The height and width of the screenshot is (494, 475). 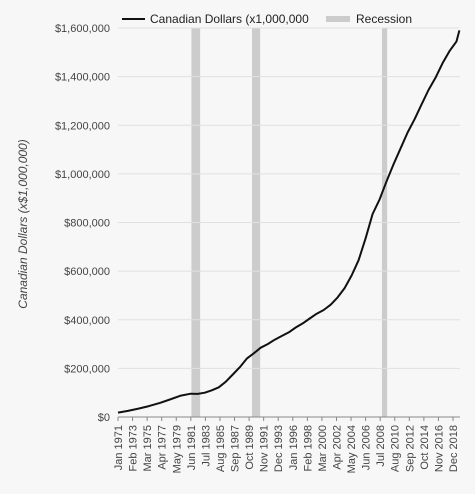 What do you see at coordinates (279, 448) in the screenshot?
I see `x-tick-label: Dec 1993` at bounding box center [279, 448].